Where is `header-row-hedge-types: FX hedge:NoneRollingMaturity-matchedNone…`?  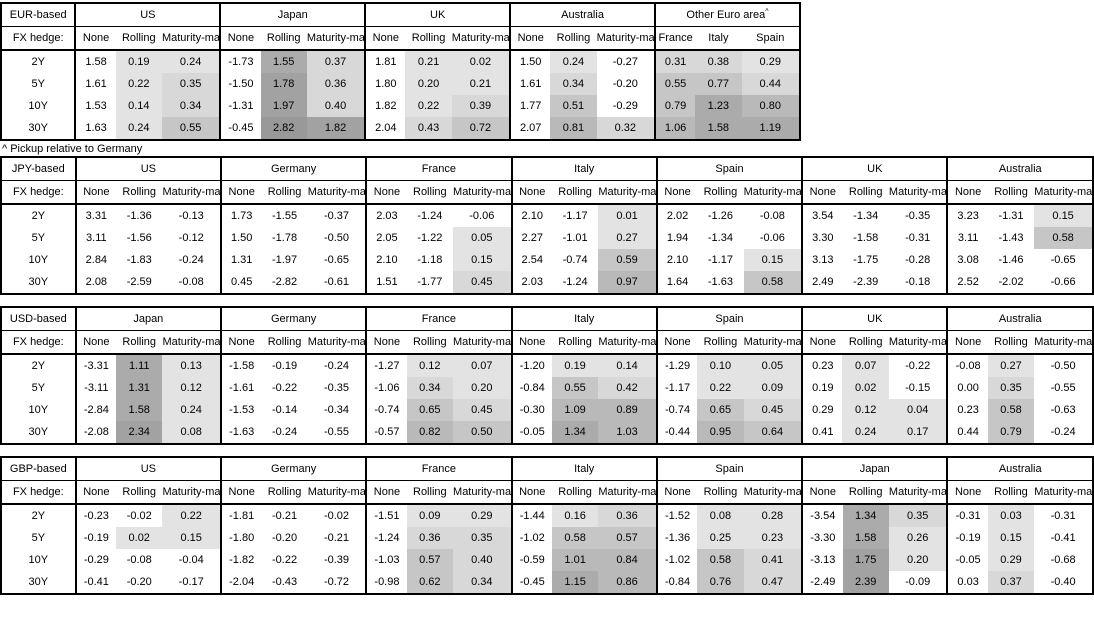
header-row-hedge-types: FX hedge:NoneRollingMaturity-matchedNone… is located at coordinates (547, 192).